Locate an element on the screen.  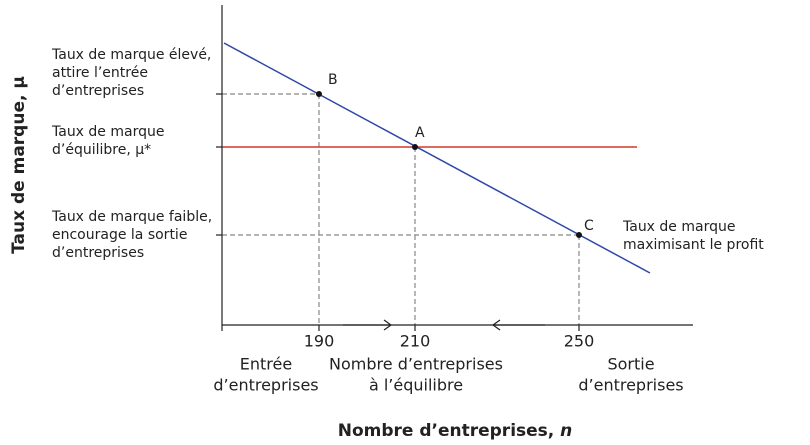
point-label: B is located at coordinates (333, 80).